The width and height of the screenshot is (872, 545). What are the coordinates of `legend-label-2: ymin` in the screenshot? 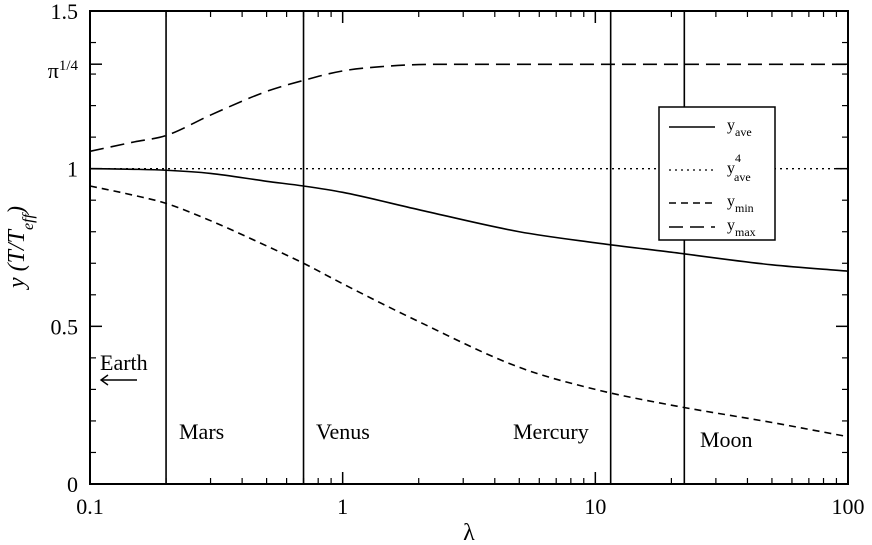 It's located at (740, 204).